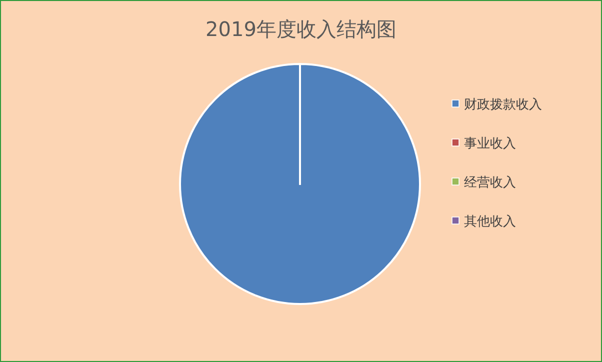 The image size is (602, 362). I want to click on legend-label: 其他收入, so click(490, 222).